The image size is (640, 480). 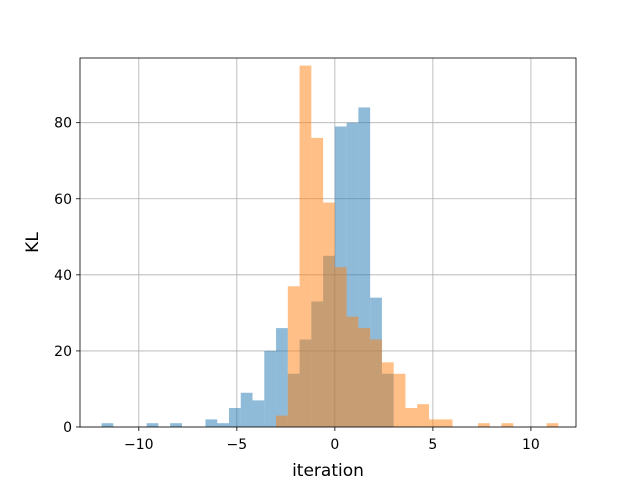 I want to click on y-tick-label: 60, so click(x=63, y=200).